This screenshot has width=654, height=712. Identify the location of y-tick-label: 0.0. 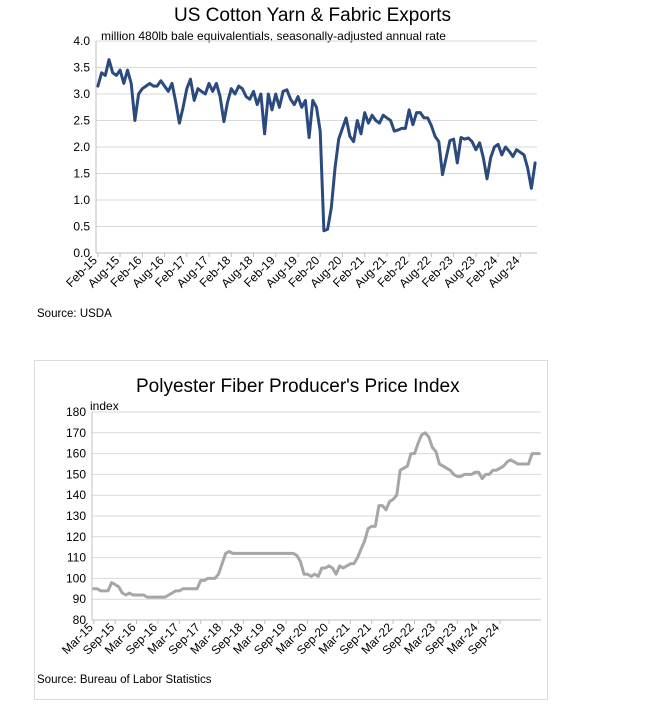
(81, 253).